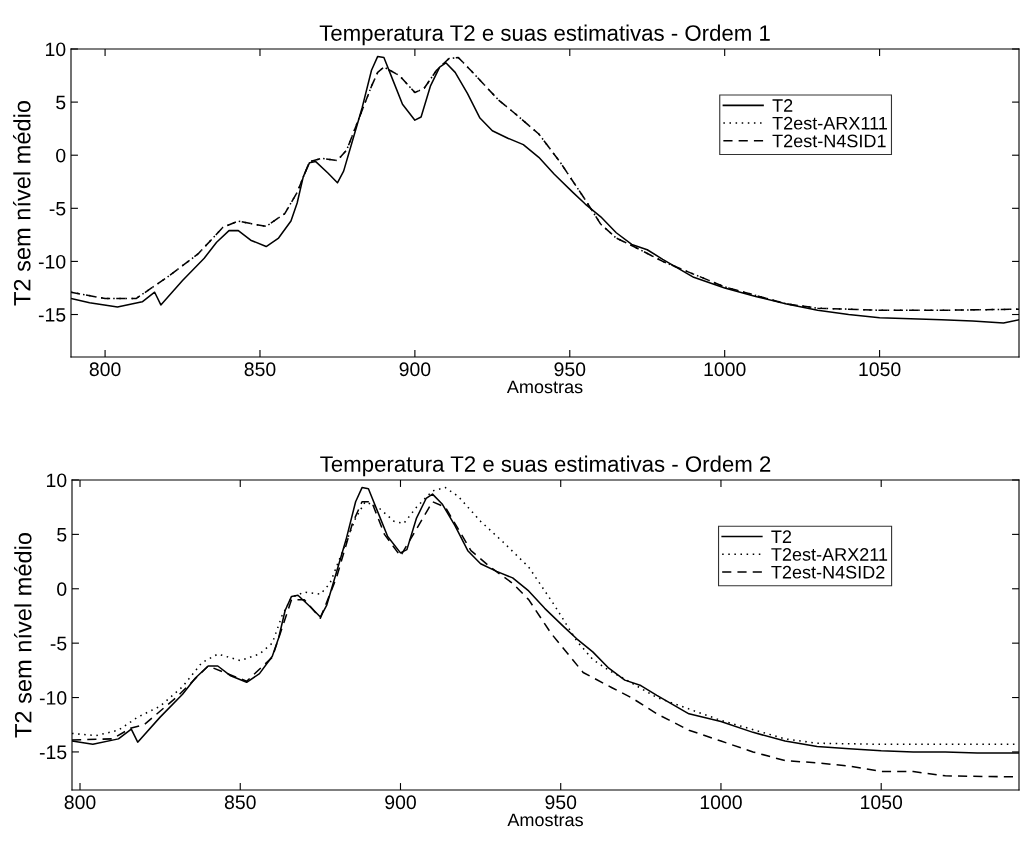  What do you see at coordinates (545, 466) in the screenshot?
I see `chart-title: Temperatura T2 e suas estimativas - Ordem 2` at bounding box center [545, 466].